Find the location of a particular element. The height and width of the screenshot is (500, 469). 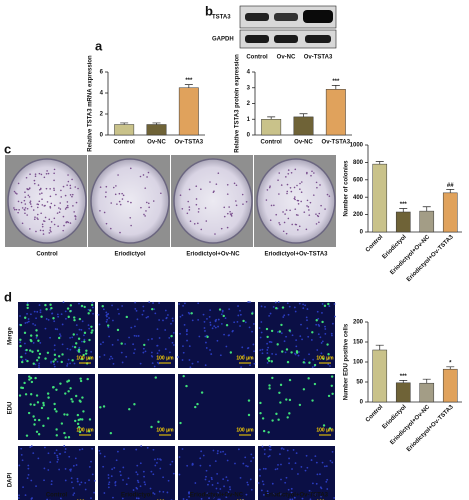

fluorescence-image is located at coordinates (296, 473).